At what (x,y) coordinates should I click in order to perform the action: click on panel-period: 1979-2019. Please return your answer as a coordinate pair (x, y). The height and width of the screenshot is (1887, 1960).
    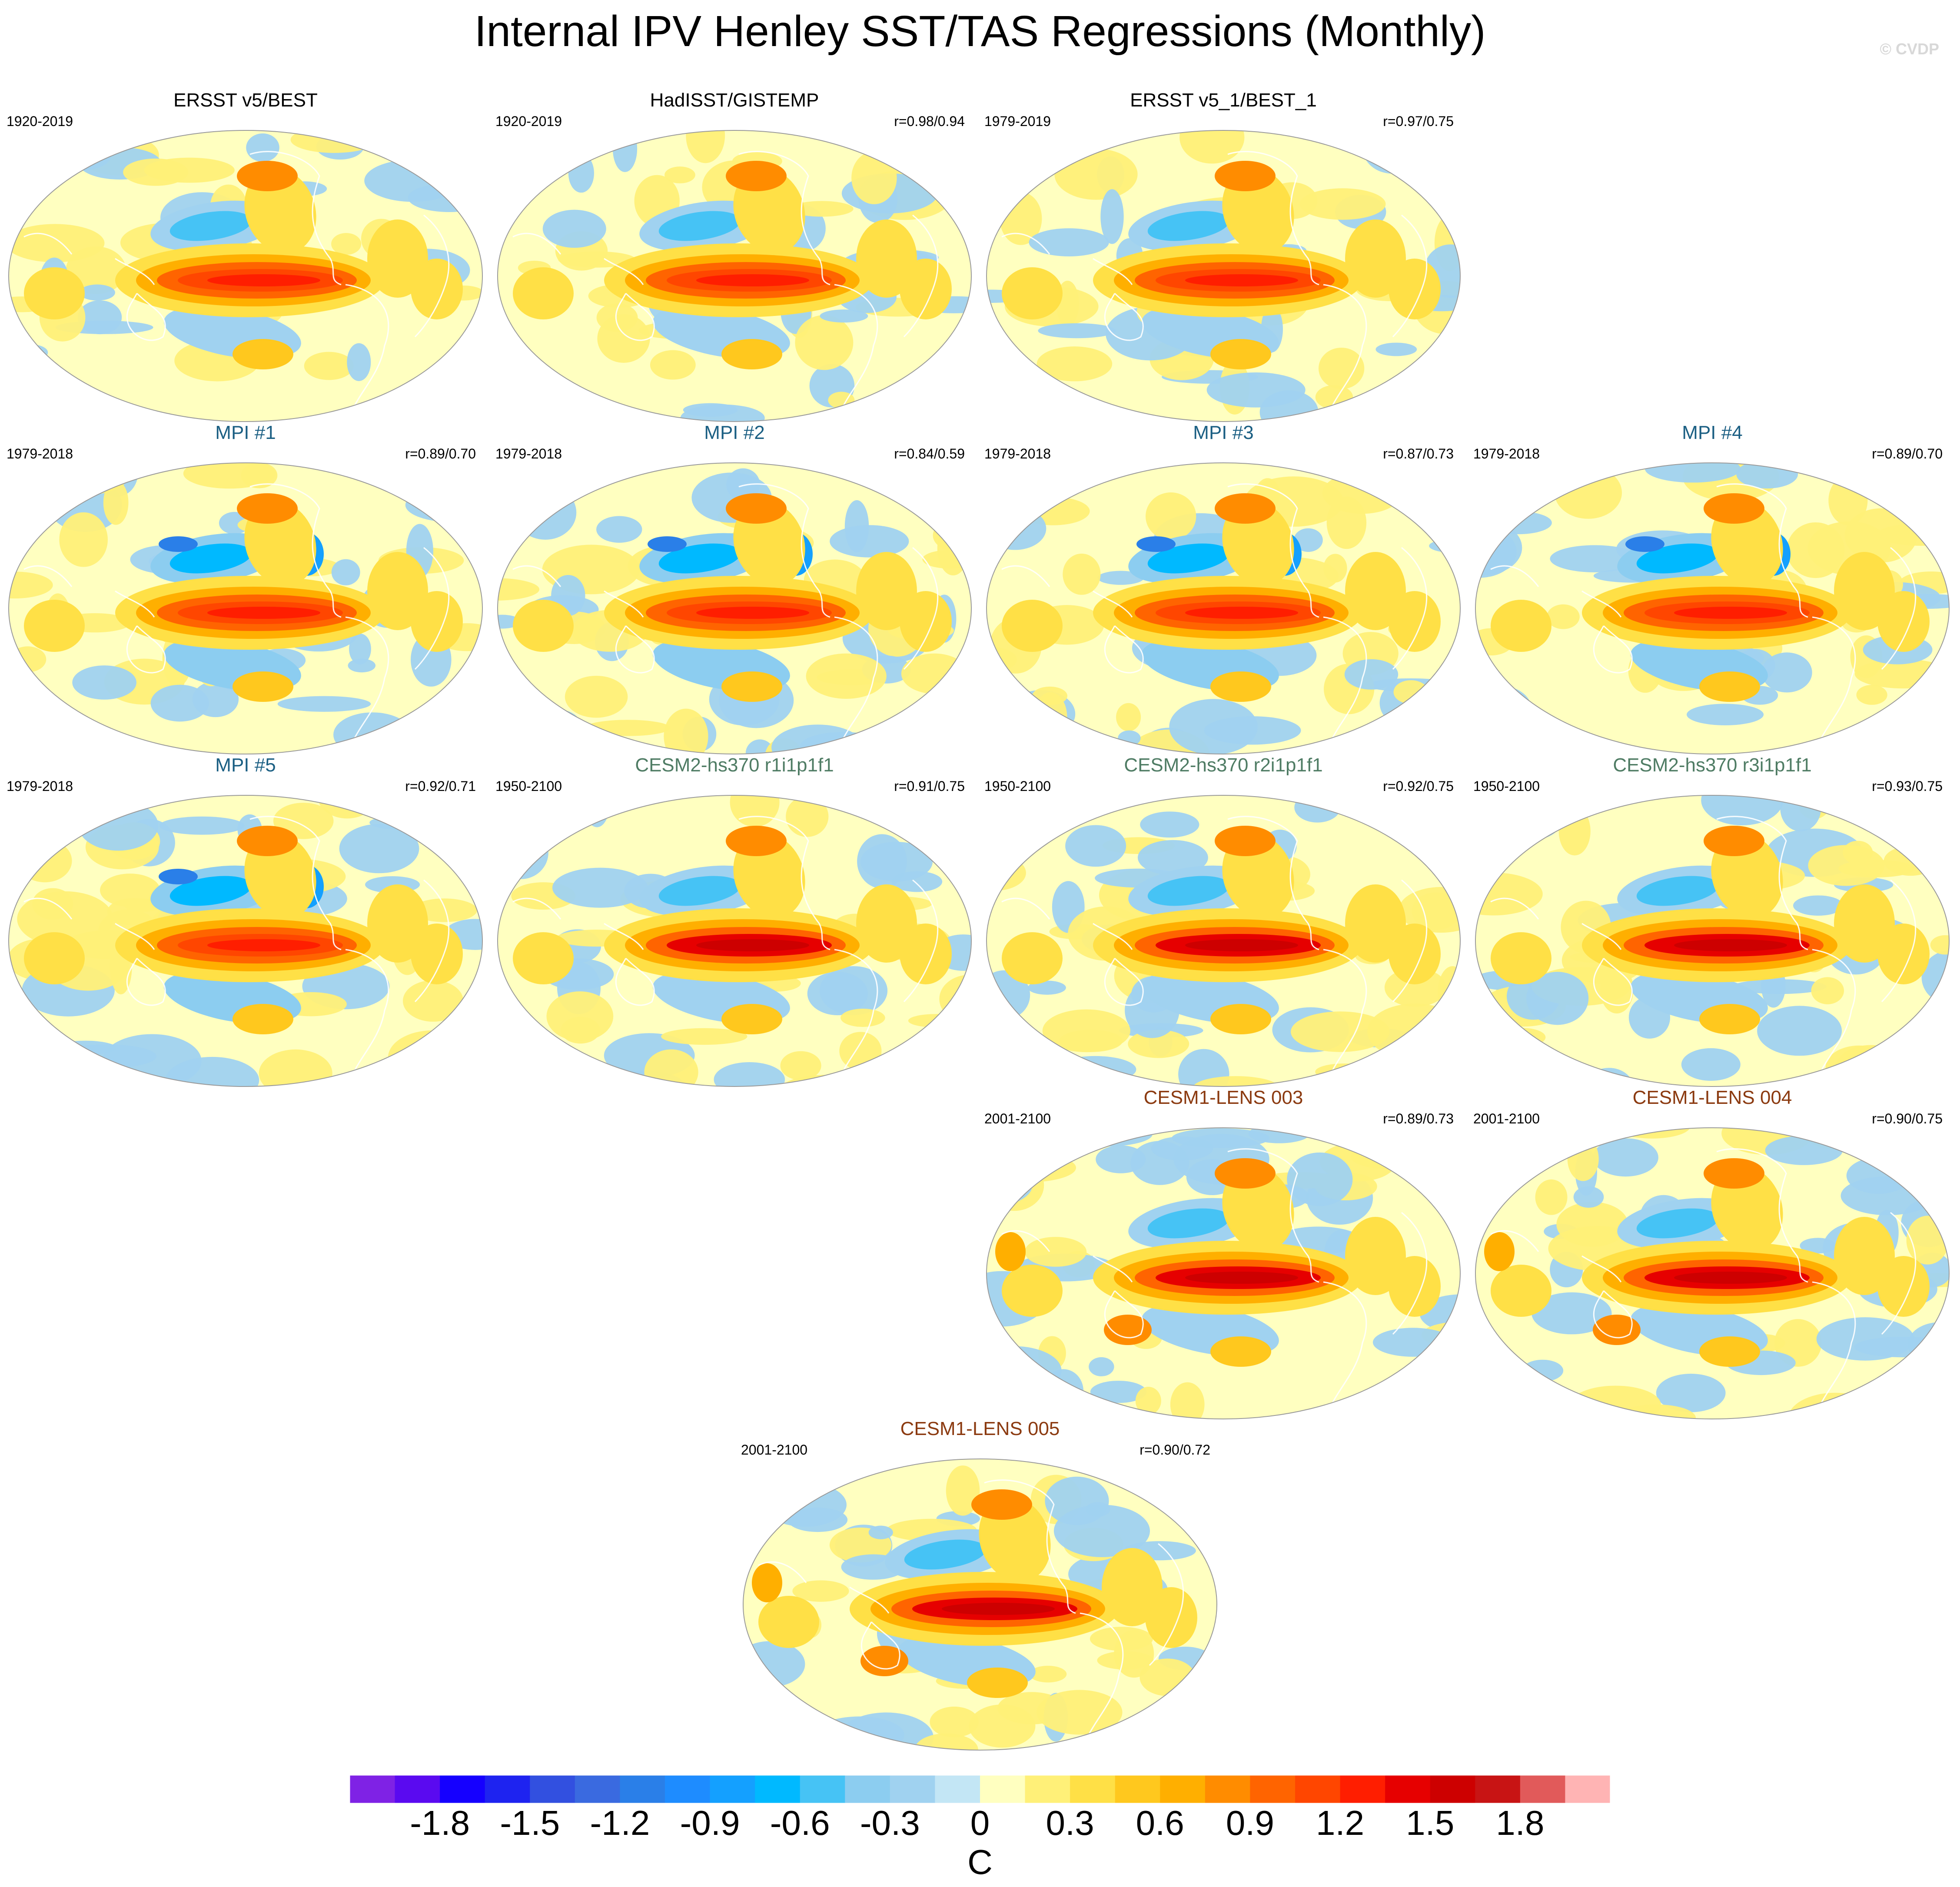
    Looking at the image, I should click on (1017, 121).